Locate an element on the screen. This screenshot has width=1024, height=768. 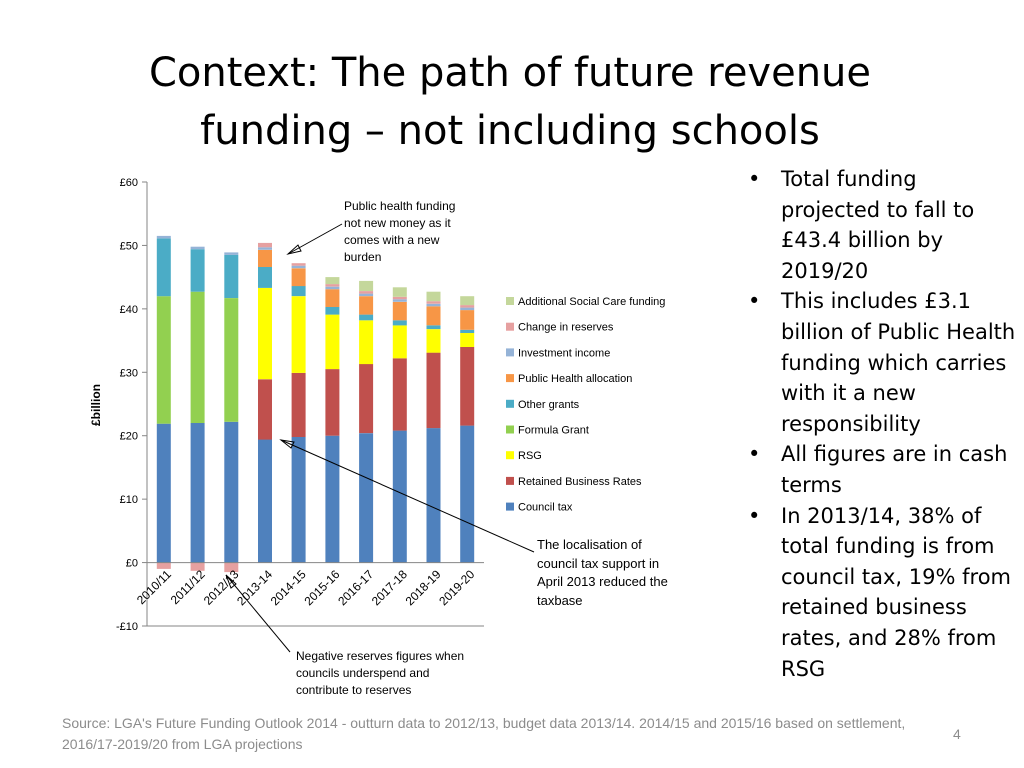
y-tick-label: £0 is located at coordinates (132, 564).